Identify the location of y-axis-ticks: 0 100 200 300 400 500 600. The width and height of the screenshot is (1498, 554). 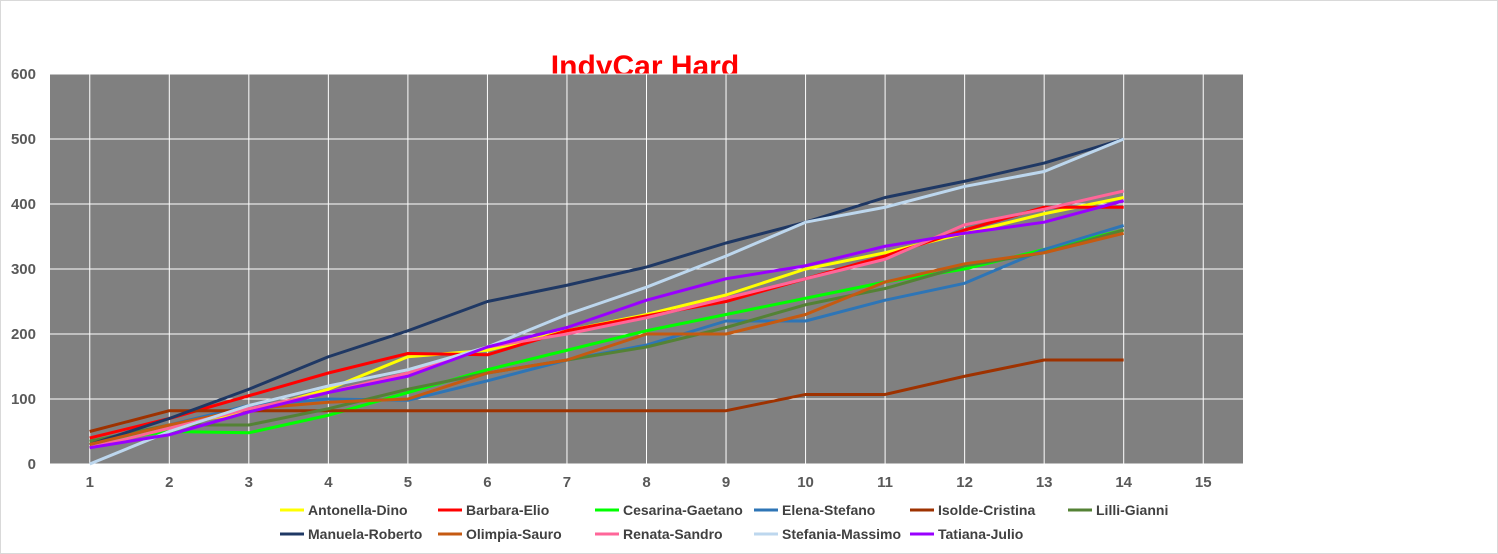
(23, 269).